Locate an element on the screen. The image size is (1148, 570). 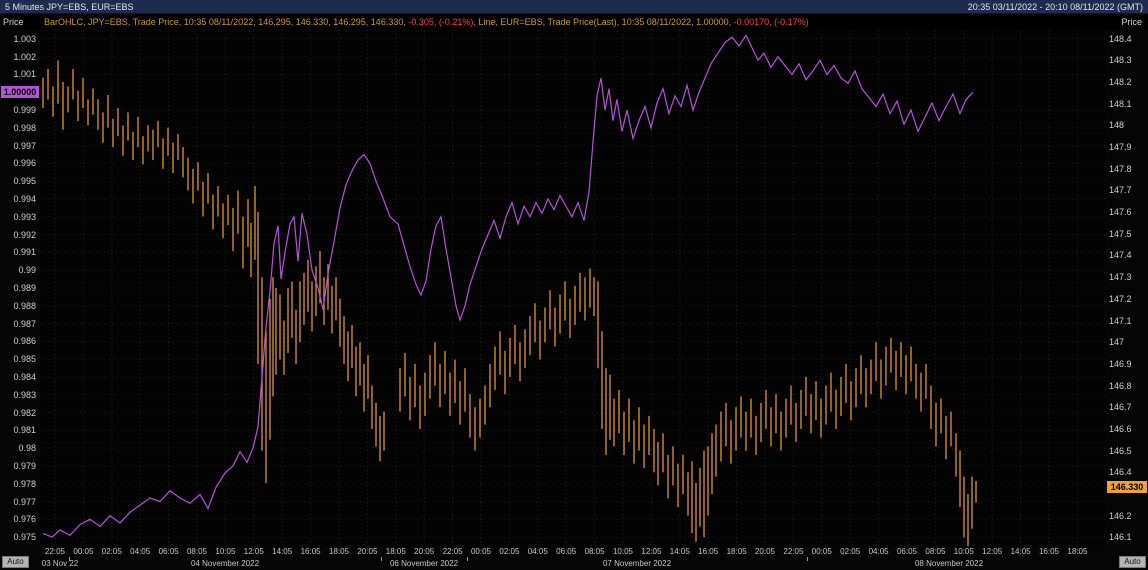
price-tick-label: 148.1 is located at coordinates (1120, 103).